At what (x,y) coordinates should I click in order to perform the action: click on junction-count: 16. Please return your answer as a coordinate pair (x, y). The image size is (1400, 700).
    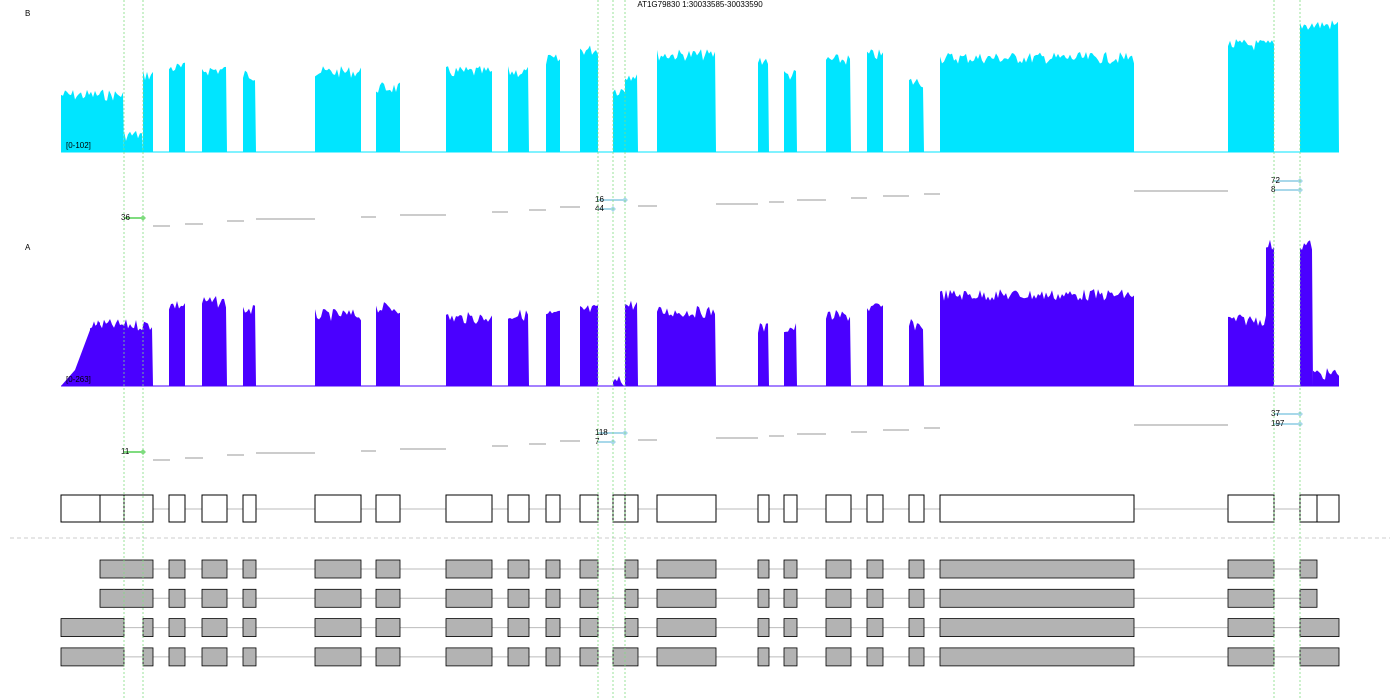
    Looking at the image, I should click on (599, 199).